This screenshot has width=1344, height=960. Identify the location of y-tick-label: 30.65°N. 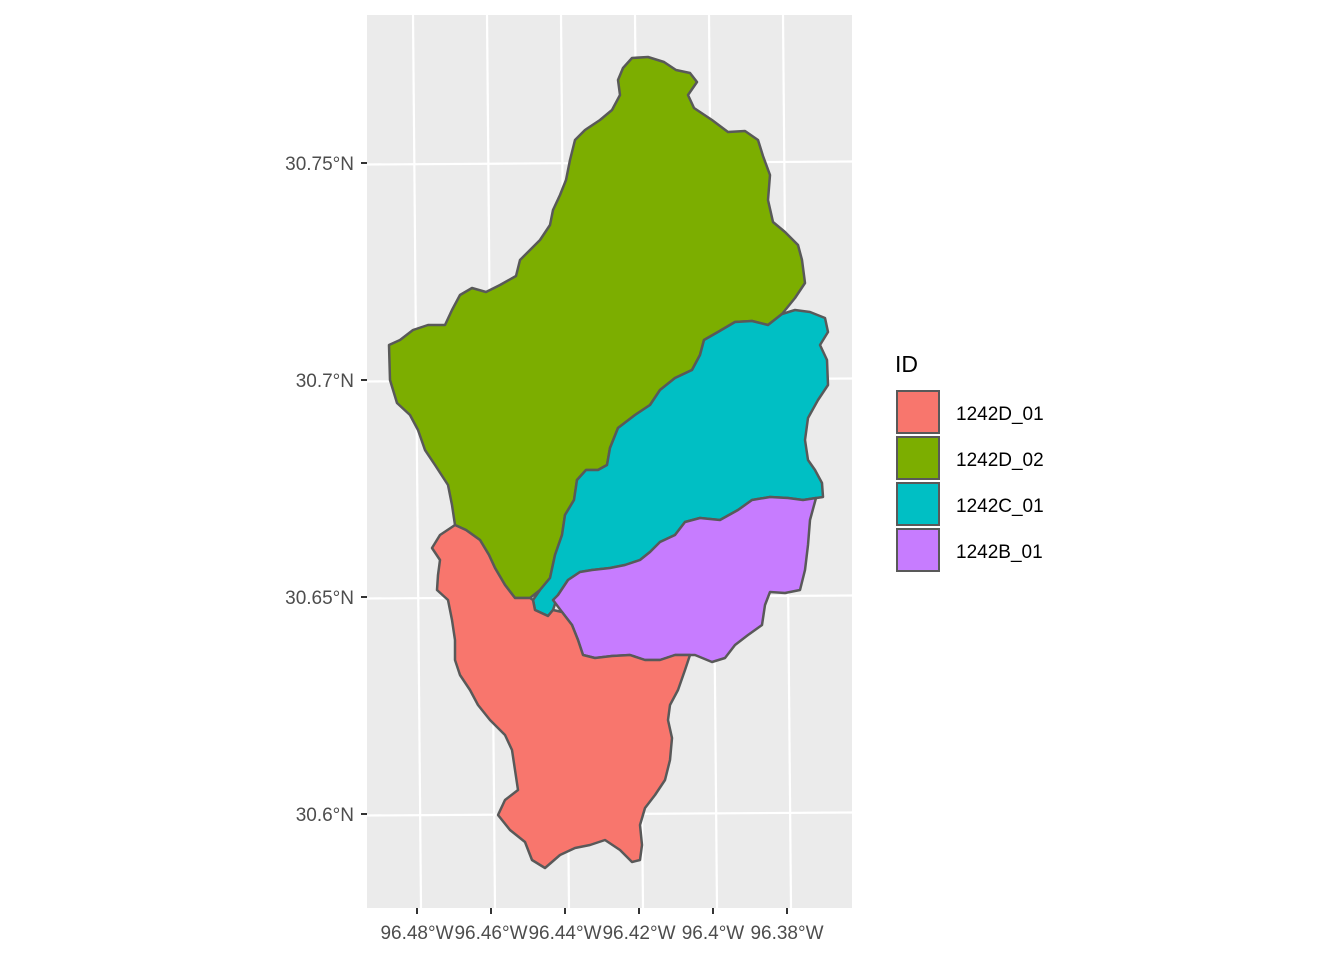
(319, 598).